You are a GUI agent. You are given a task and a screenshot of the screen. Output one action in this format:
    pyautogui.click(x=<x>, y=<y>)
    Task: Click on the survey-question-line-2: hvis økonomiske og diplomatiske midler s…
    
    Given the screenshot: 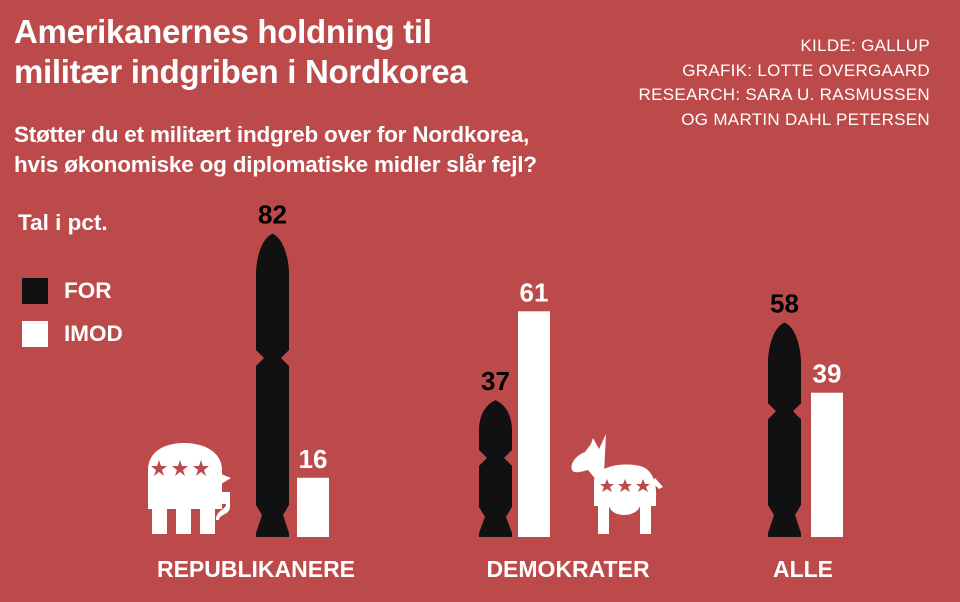 What is the action you would take?
    pyautogui.click(x=275, y=164)
    